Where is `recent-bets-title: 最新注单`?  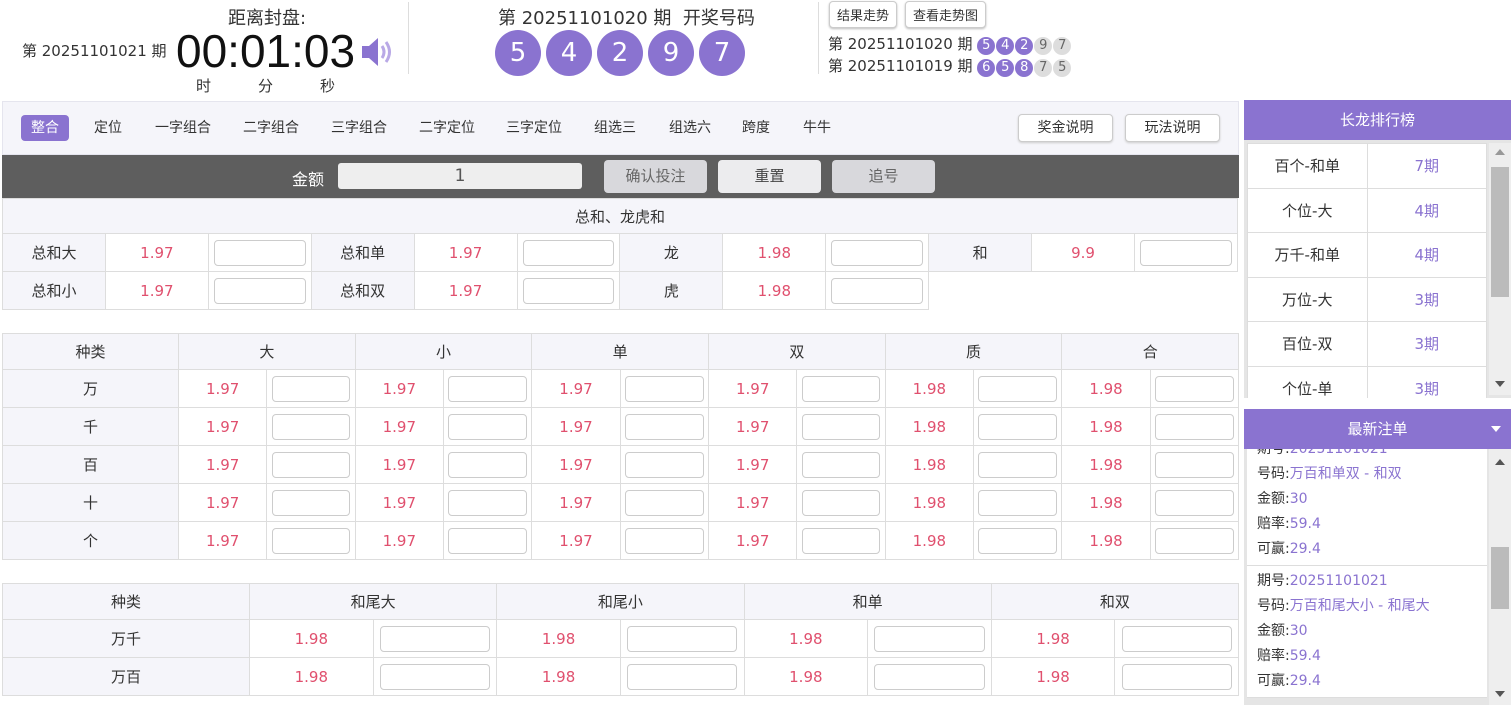
recent-bets-title: 最新注单 is located at coordinates (1377, 429).